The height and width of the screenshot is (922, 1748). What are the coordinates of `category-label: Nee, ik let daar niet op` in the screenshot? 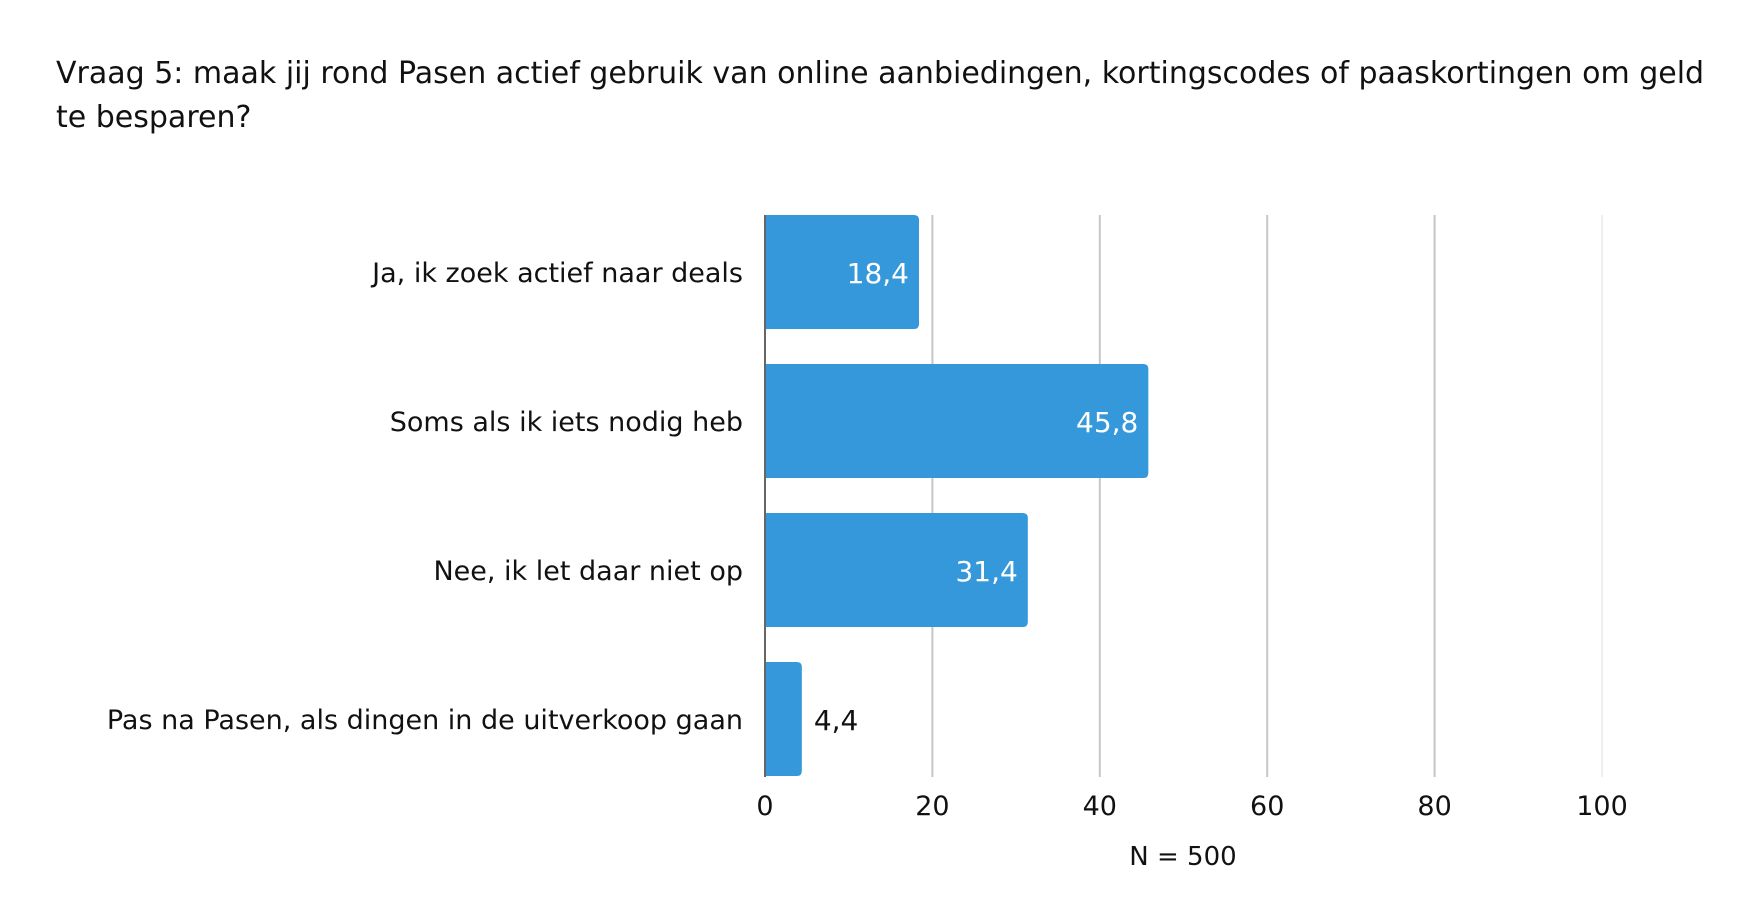 It's located at (588, 571).